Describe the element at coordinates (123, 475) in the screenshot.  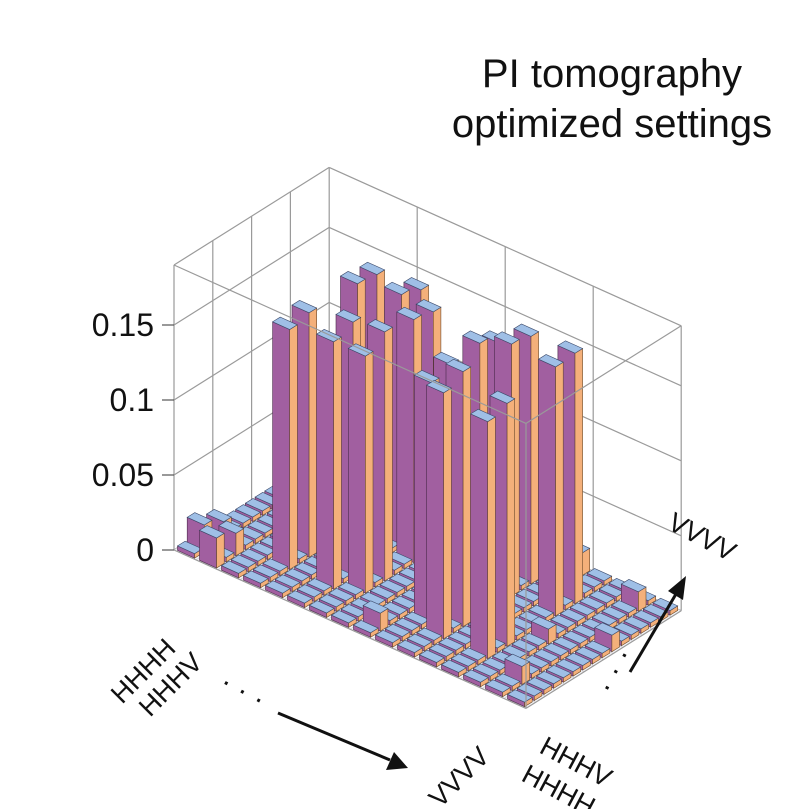
I see `z-tick-label: 0.05` at that location.